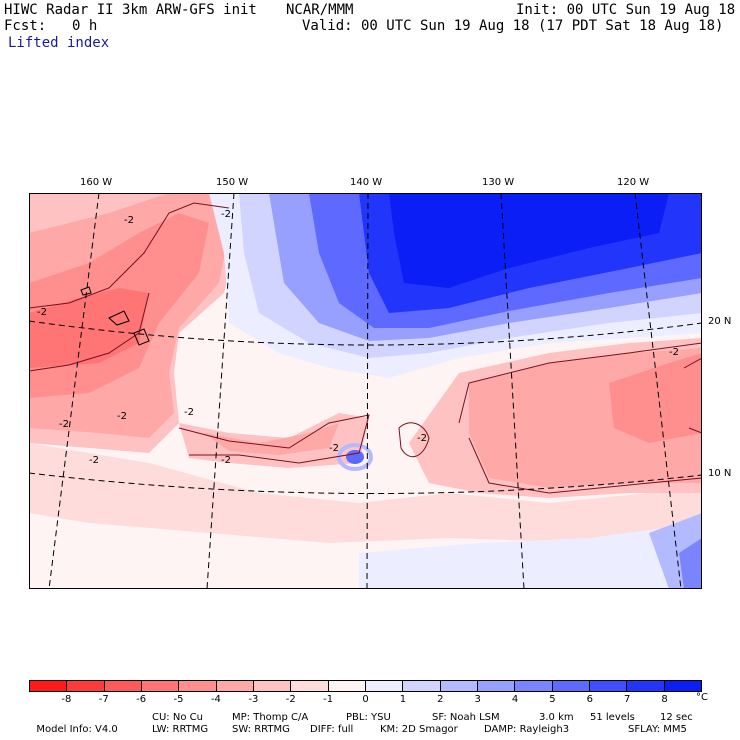 This screenshot has width=740, height=740. Describe the element at coordinates (529, 240) in the screenshot. I see `field-north-core-blue` at that location.